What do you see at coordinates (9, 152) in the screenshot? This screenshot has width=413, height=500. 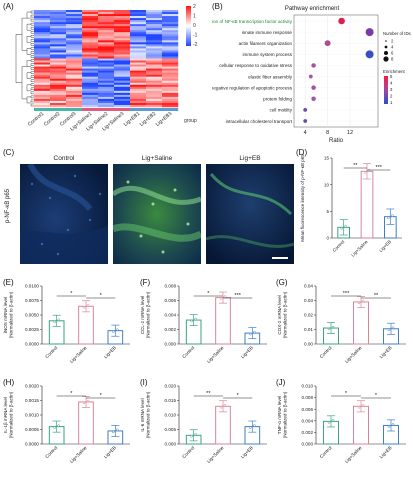 I see `panel-label-c: (C)` at bounding box center [9, 152].